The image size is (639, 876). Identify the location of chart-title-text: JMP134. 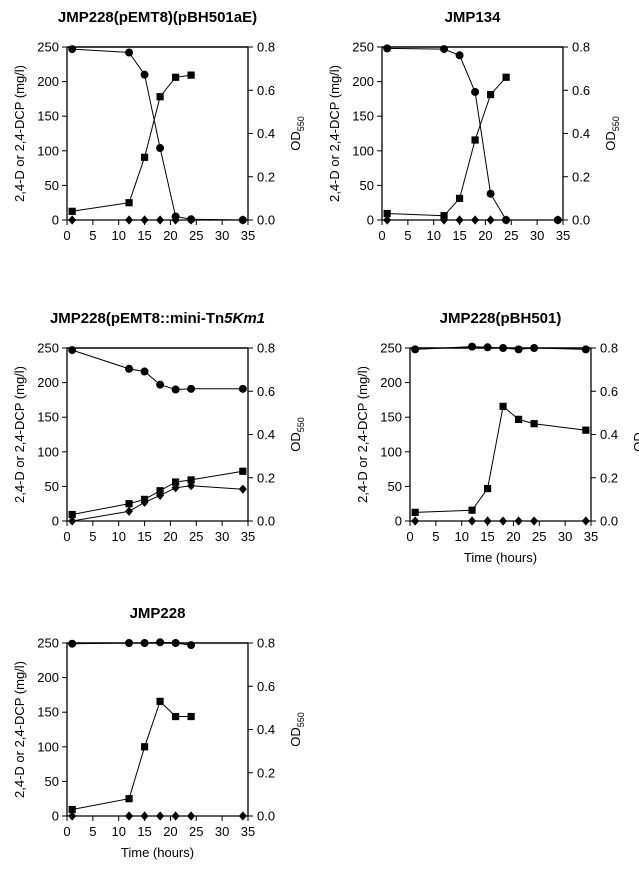
(473, 17).